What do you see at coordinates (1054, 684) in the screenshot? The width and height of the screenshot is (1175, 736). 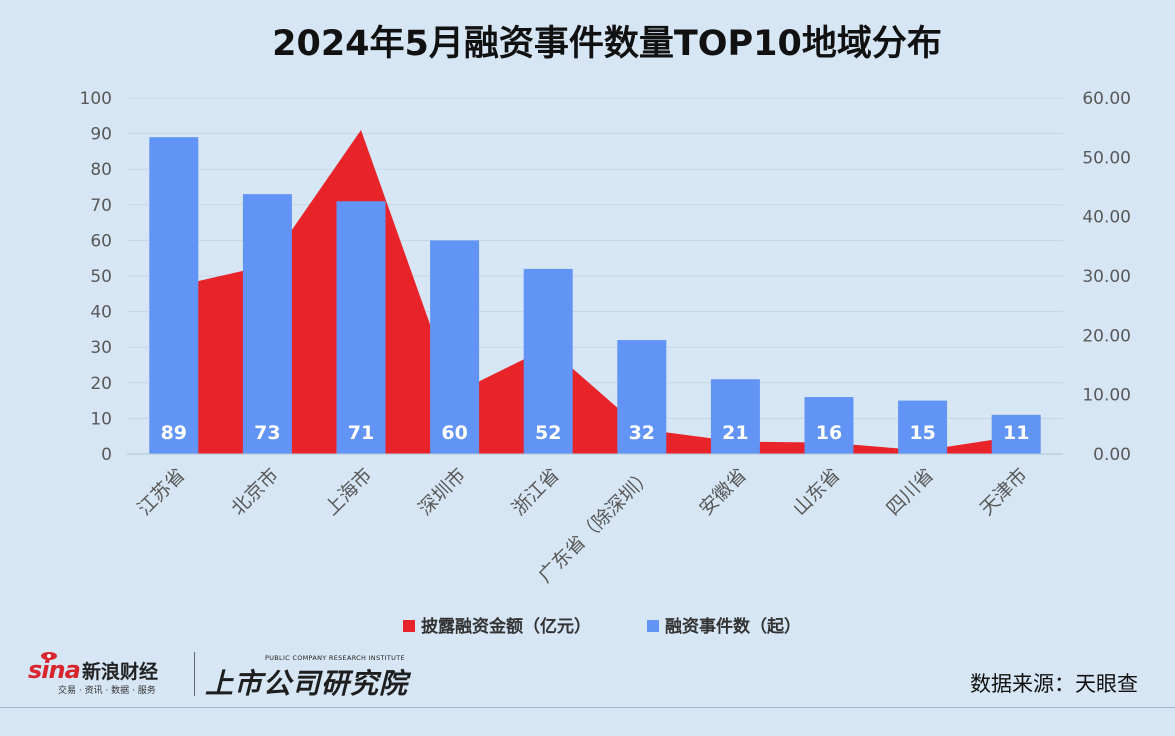 I see `data-source: 数据来源：天眼查` at bounding box center [1054, 684].